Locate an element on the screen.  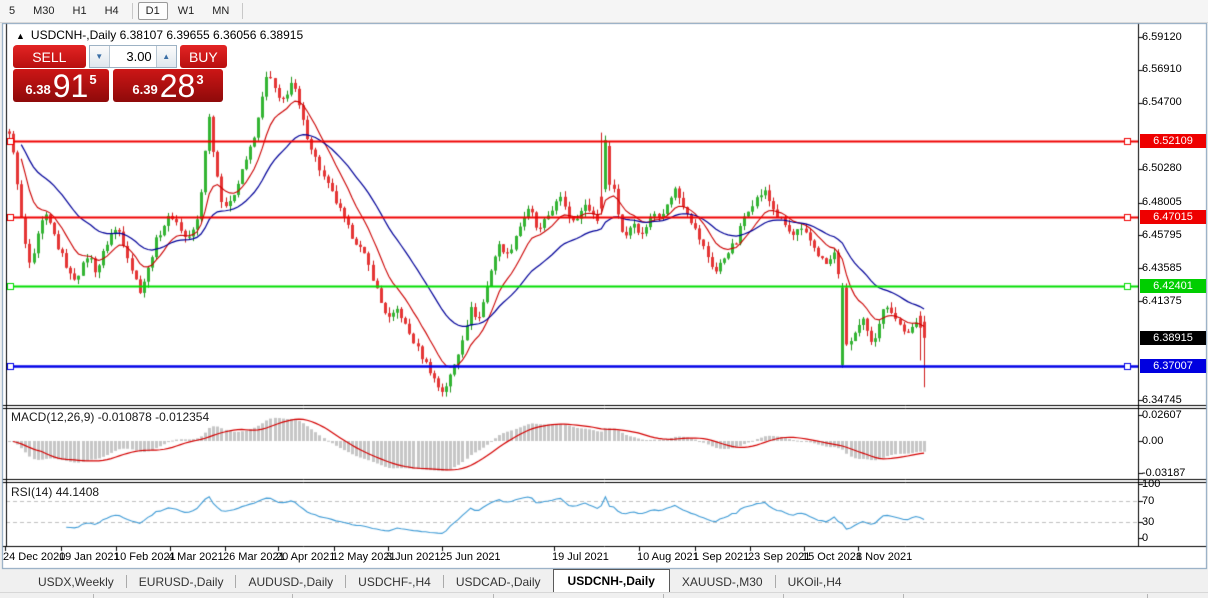
volume-spinner: ▼ 3.00 ▲ is located at coordinates (132, 56).